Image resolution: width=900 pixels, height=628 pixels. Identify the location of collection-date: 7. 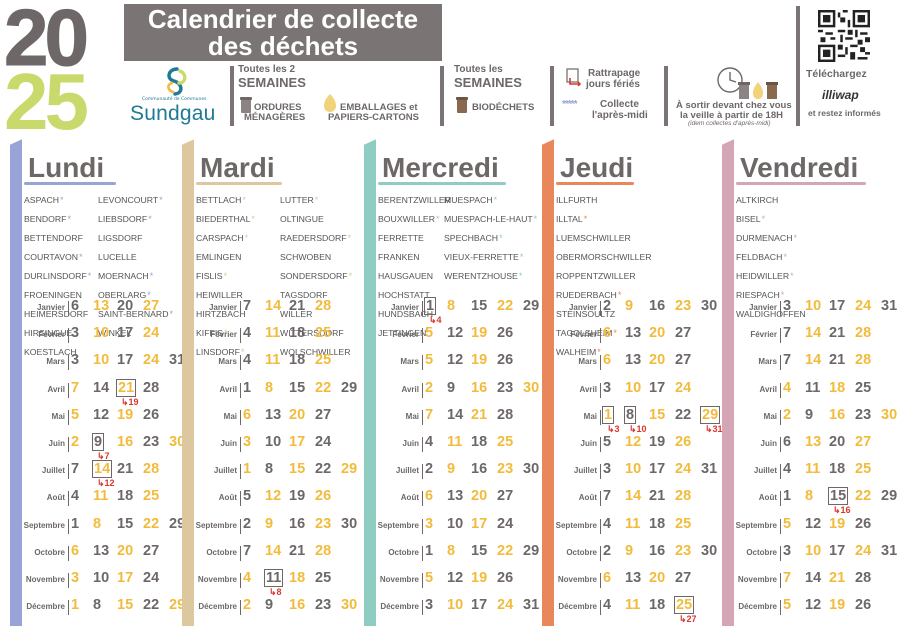
(787, 578).